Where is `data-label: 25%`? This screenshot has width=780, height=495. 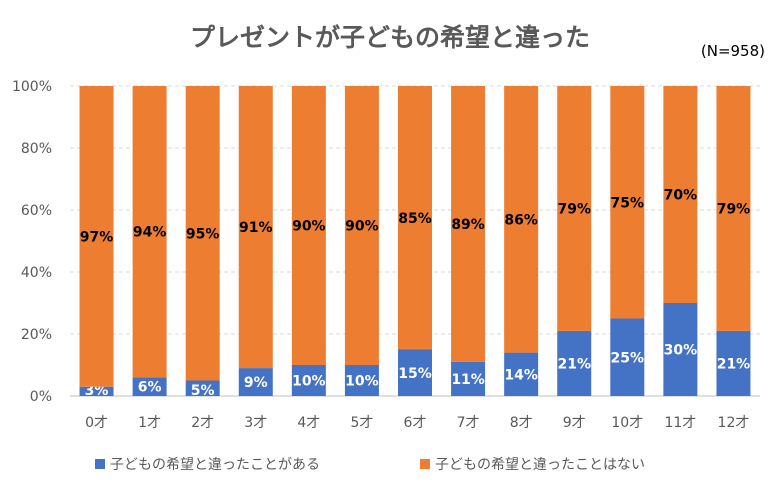 data-label: 25% is located at coordinates (628, 358).